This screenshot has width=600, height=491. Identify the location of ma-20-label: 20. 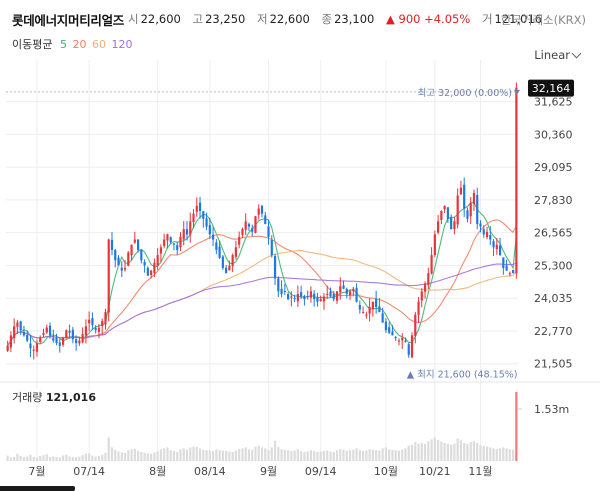
(79, 44).